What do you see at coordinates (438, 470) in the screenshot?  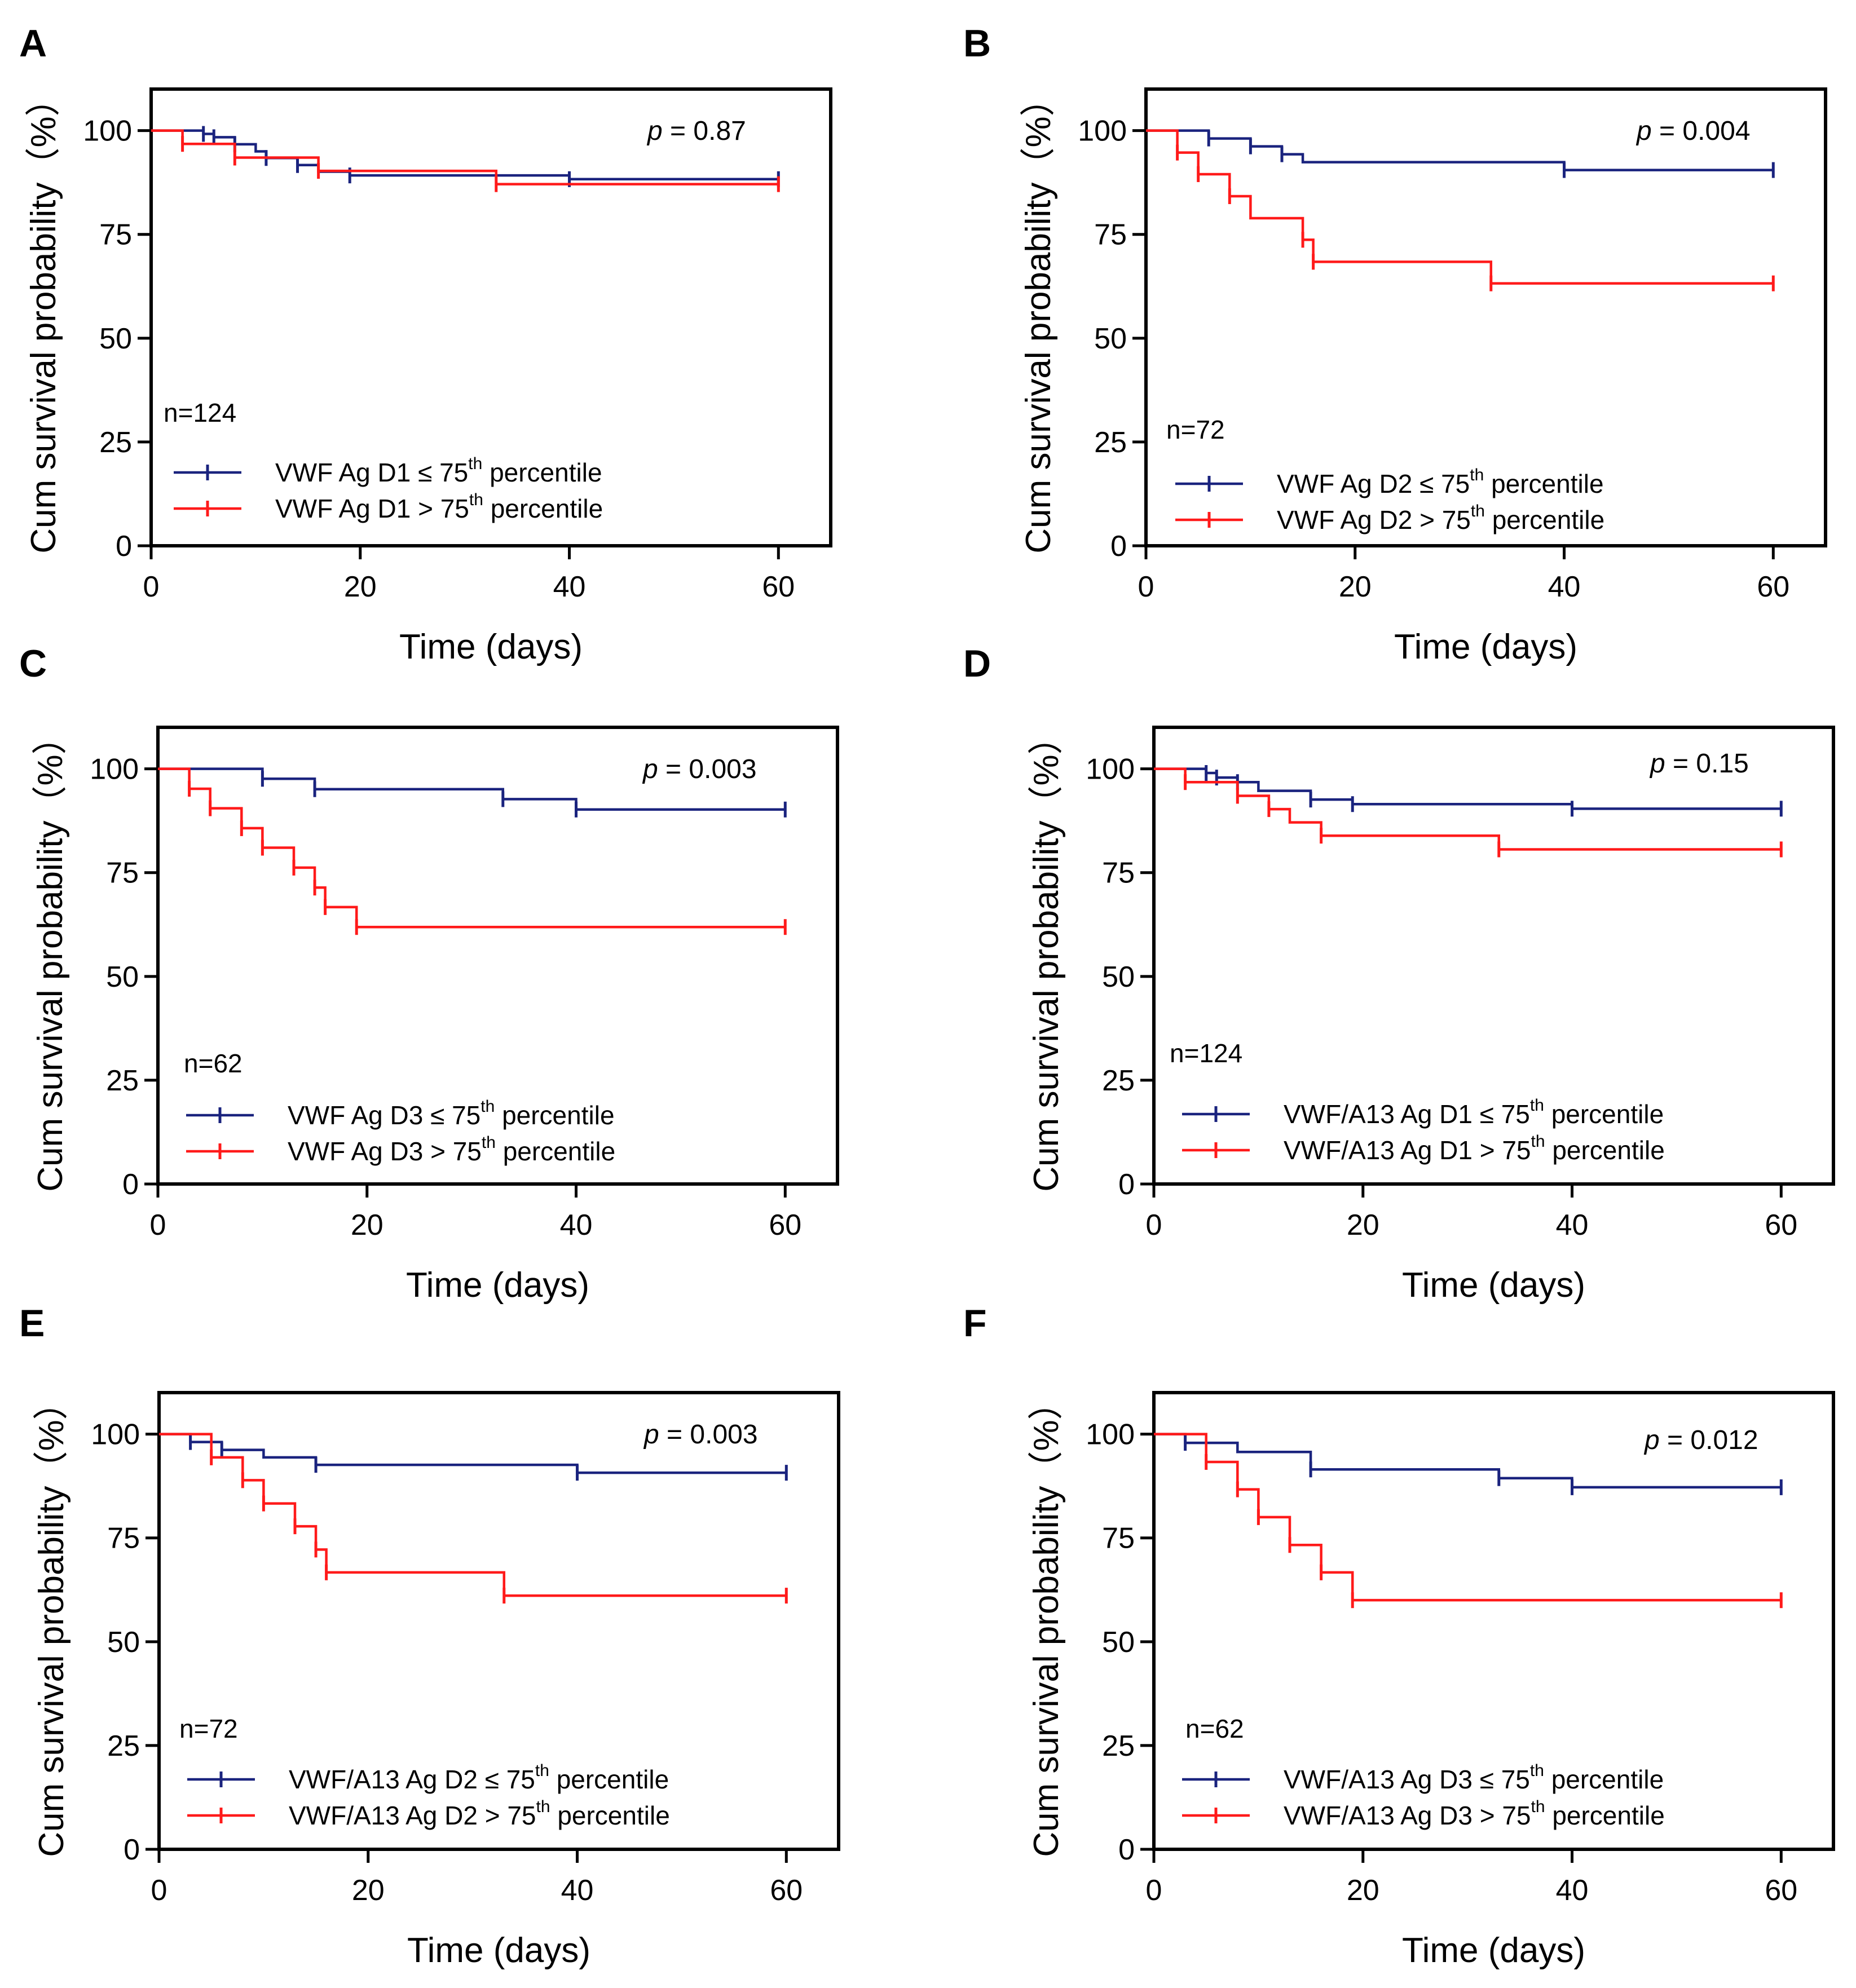 I see `legend-entry-low: VWF Ag D1 ≤ 75th percentile` at bounding box center [438, 470].